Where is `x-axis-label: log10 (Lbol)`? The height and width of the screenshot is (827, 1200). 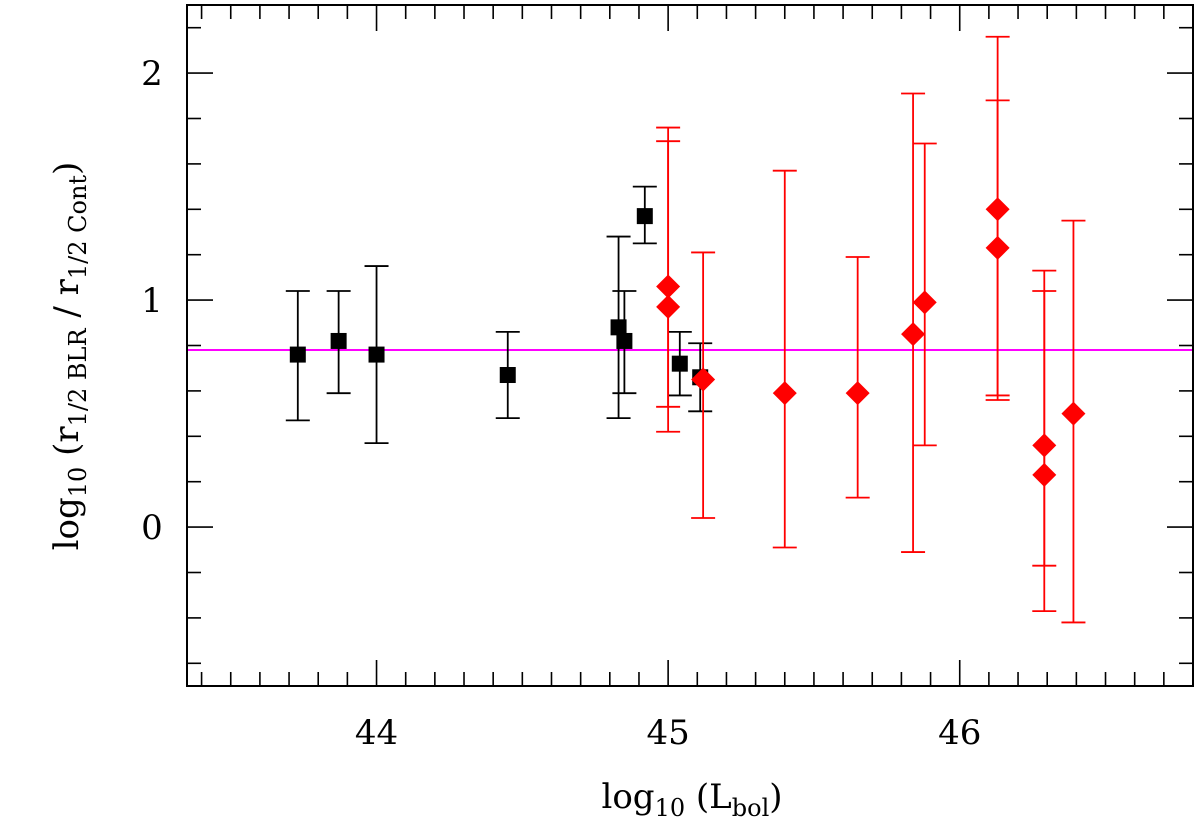 x-axis-label: log10 (Lbol) is located at coordinates (691, 799).